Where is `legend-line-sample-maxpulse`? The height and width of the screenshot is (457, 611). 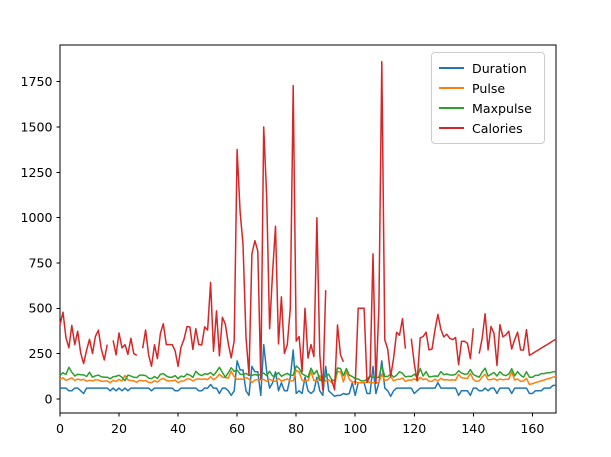 legend-line-sample-maxpulse is located at coordinates (451, 108).